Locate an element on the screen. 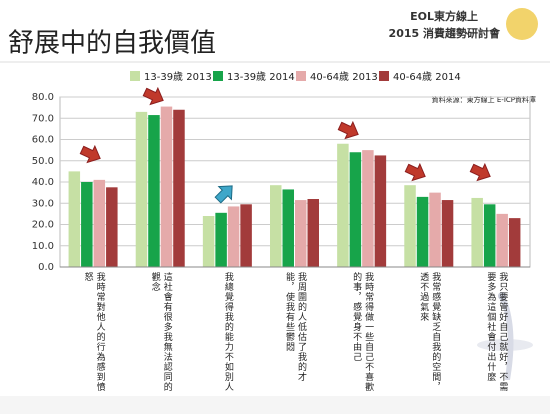 This screenshot has height=414, width=550. legend-label: 40-64歲 2014 is located at coordinates (427, 76).